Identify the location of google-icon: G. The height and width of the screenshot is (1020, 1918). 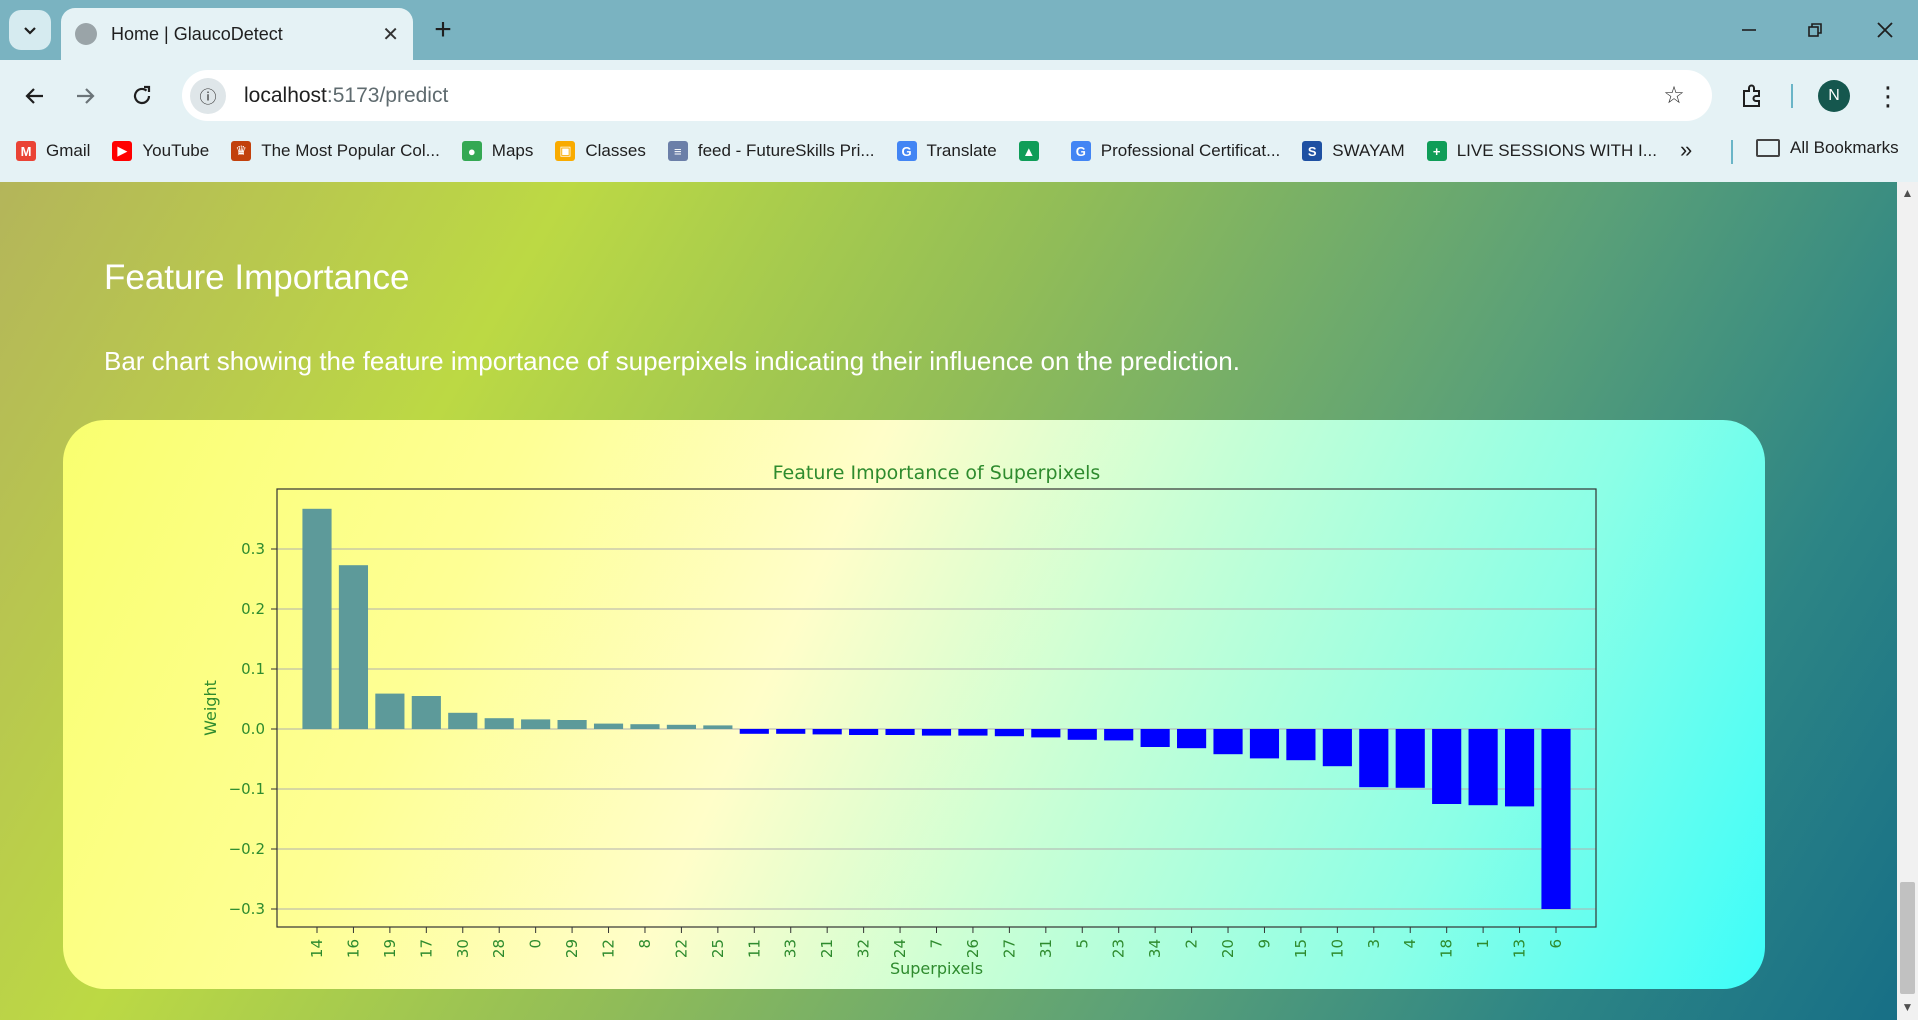
(1080, 151).